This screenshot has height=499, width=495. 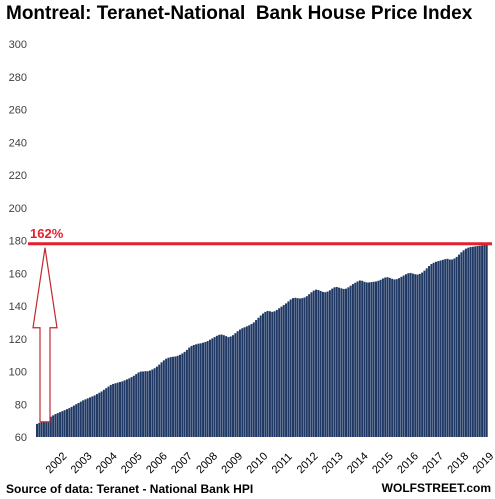 I want to click on x-tick-label: 2008, so click(x=207, y=463).